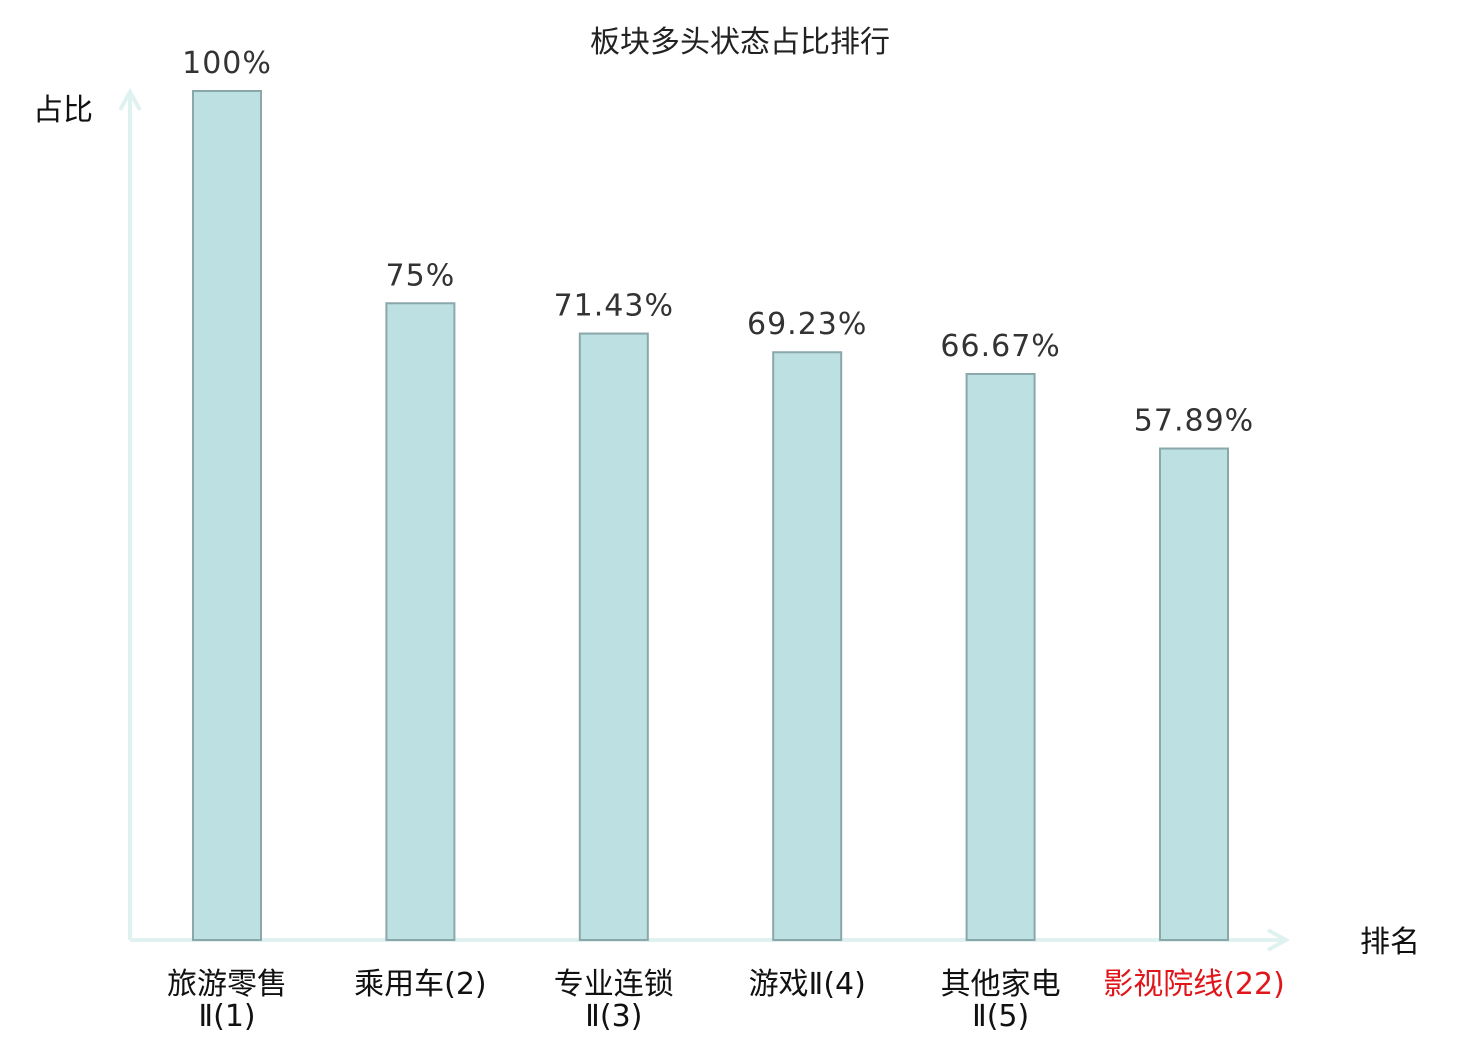 The width and height of the screenshot is (1480, 1040). I want to click on chart-title: 板块多头状态占比排行, so click(740, 42).